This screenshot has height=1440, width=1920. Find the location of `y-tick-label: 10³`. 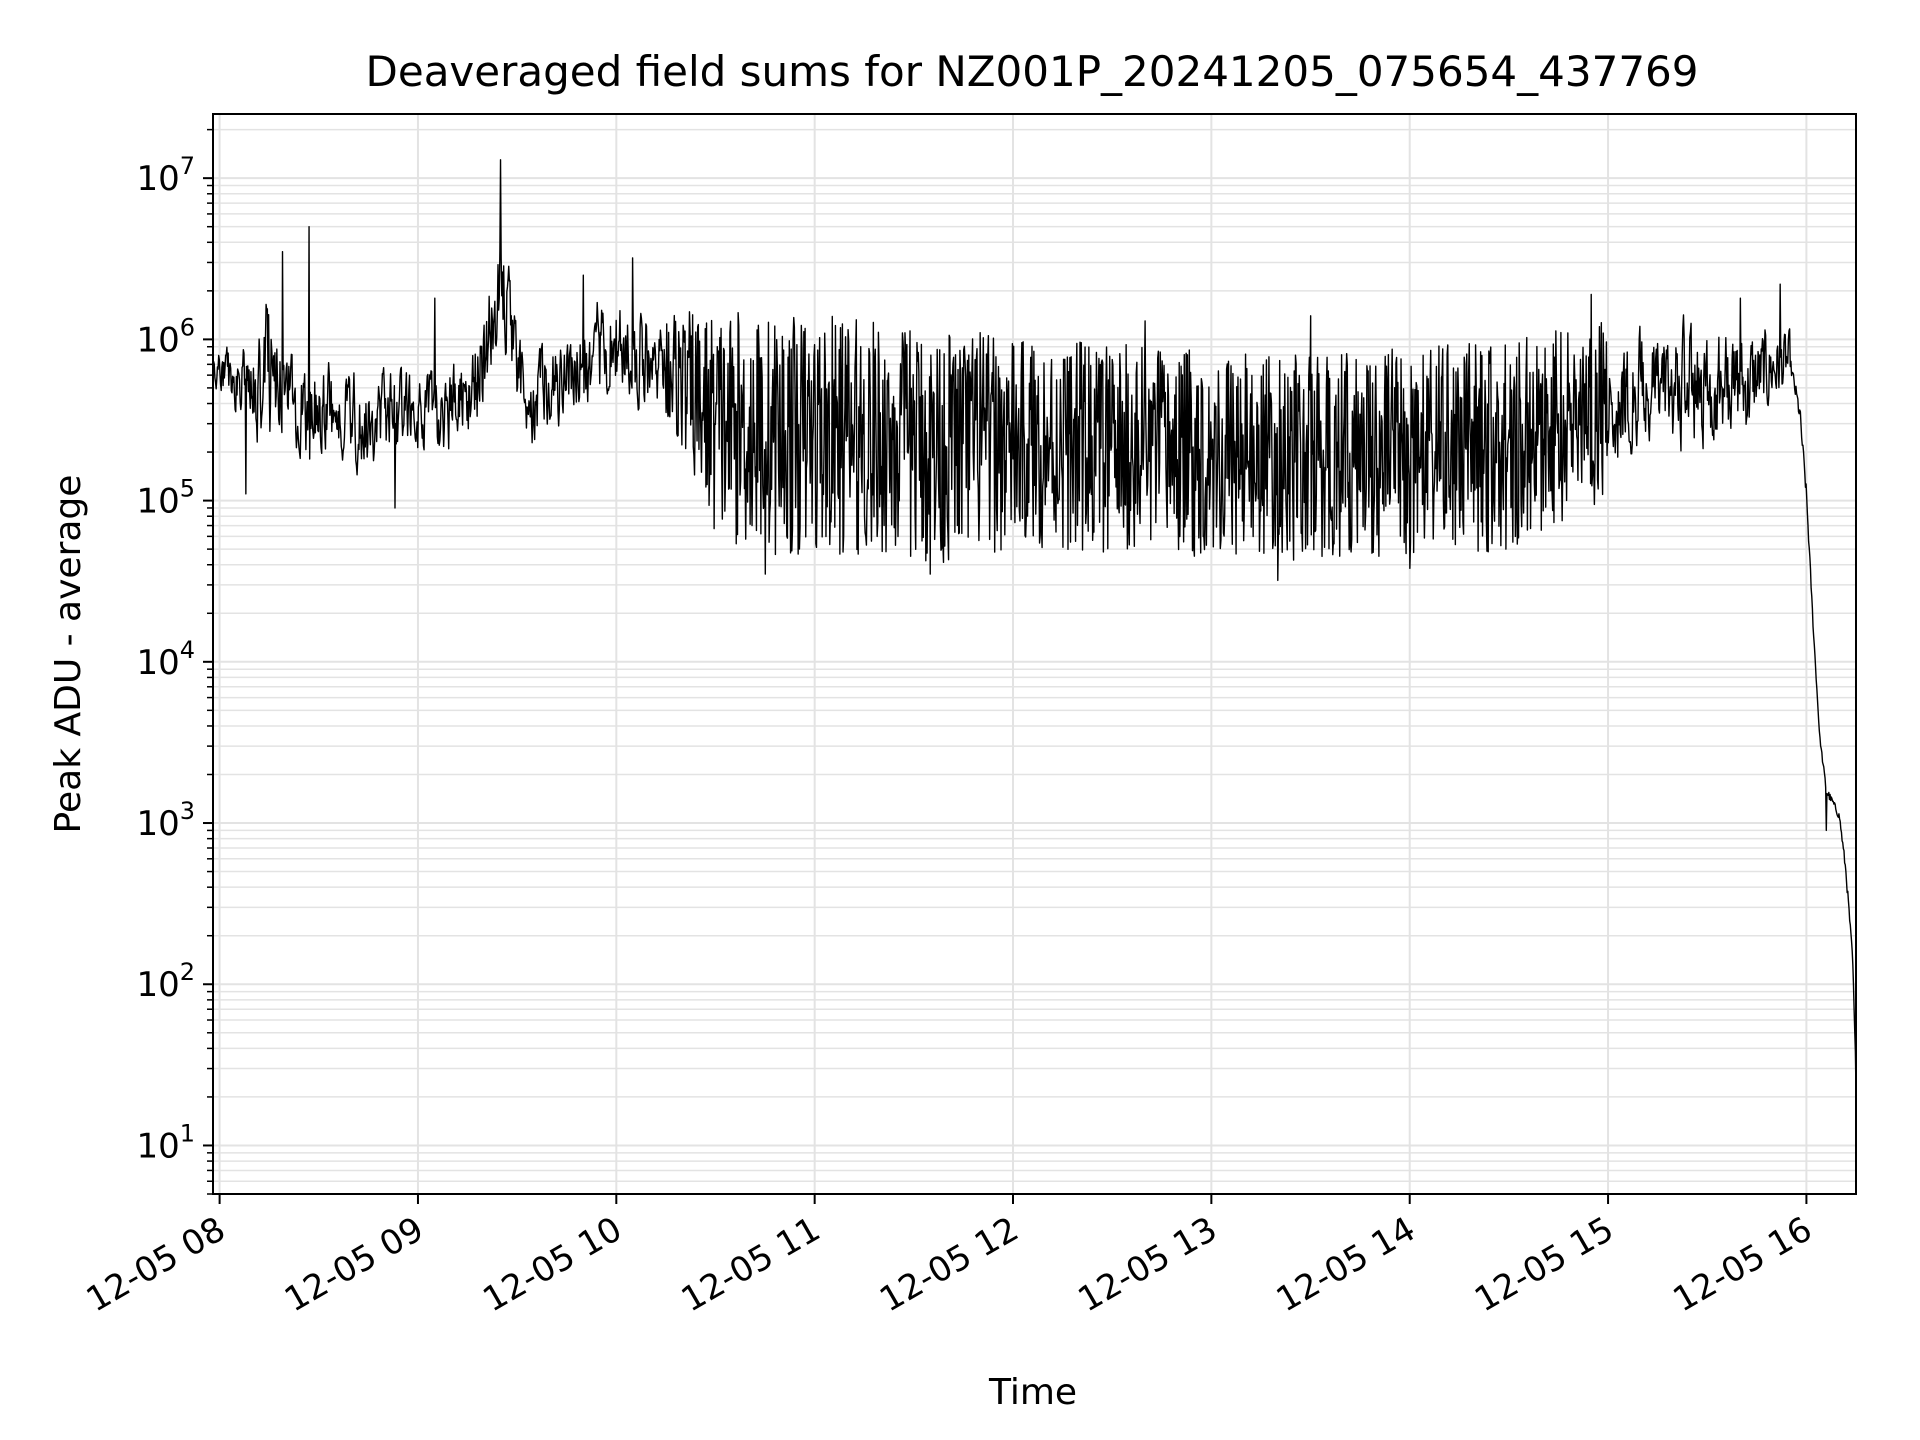

y-tick-label: 10³ is located at coordinates (165, 820).